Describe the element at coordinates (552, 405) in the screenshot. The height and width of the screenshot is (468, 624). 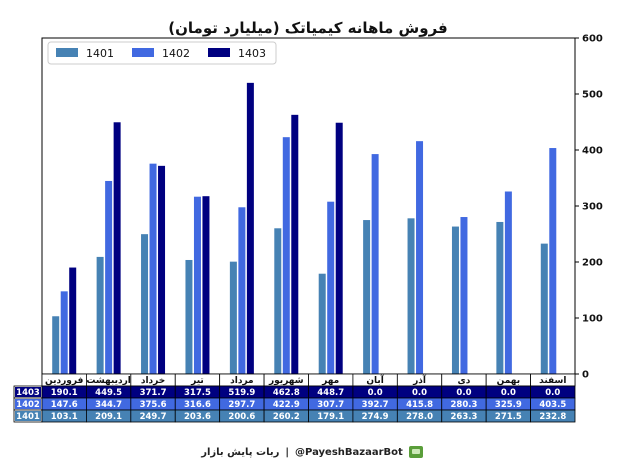
I see `table-cell-value: 403.5` at that location.